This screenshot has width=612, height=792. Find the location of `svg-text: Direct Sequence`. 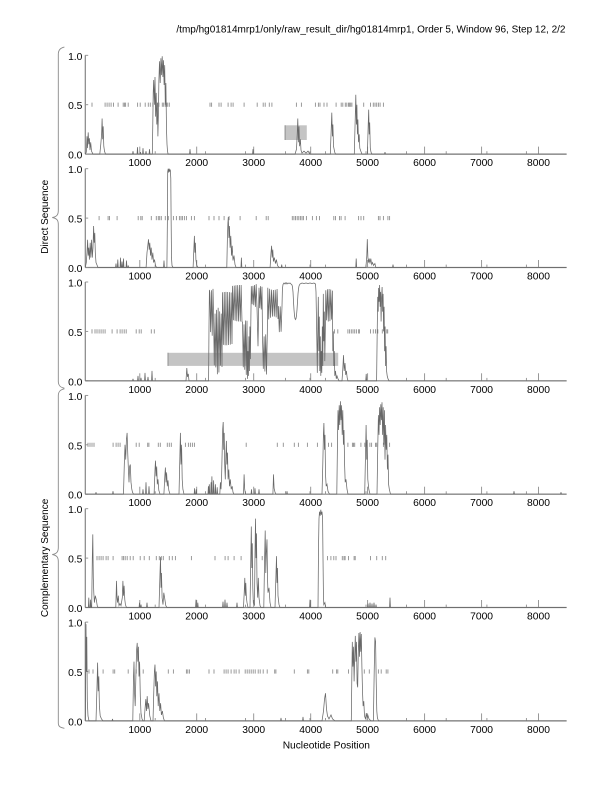

svg-text: Direct Sequence is located at coordinates (45, 216).